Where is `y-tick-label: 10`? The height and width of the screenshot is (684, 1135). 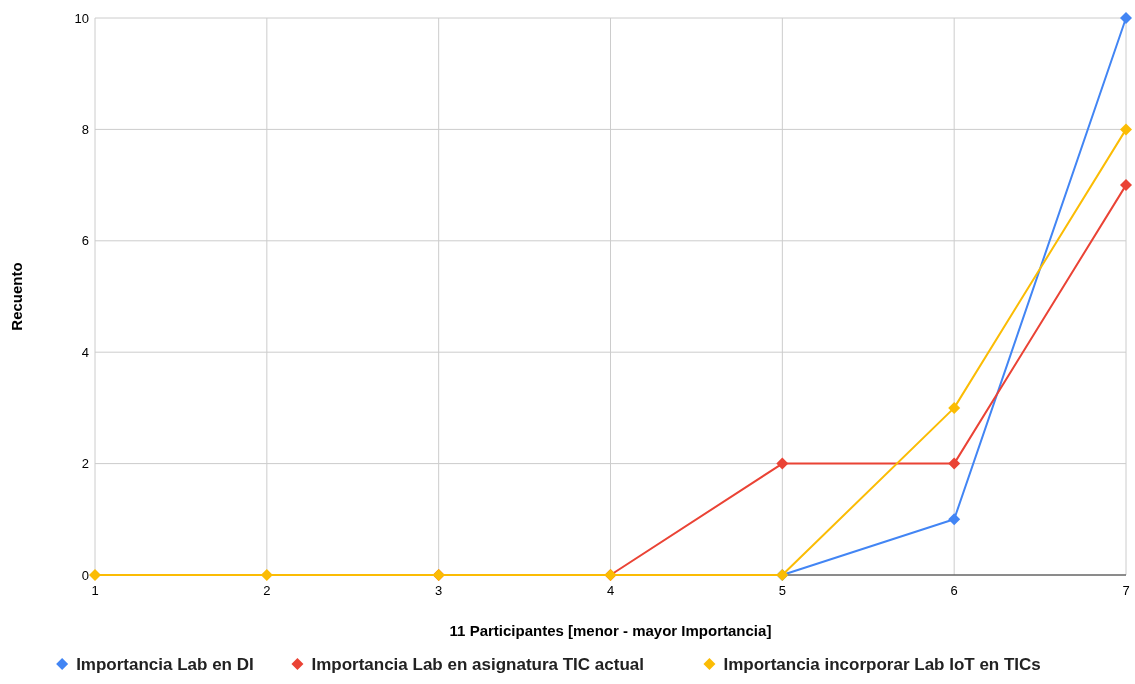
y-tick-label: 10 is located at coordinates (81, 18).